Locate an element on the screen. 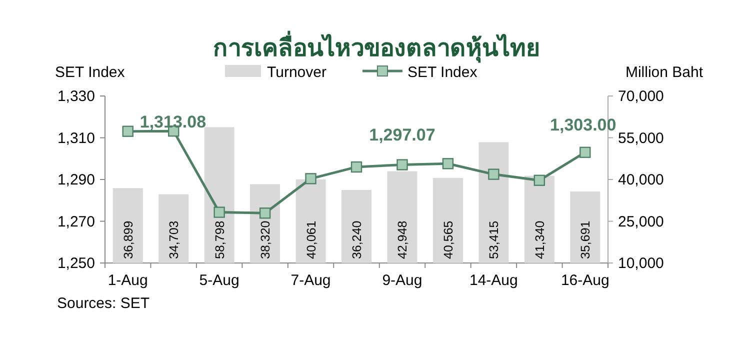  y2-tick-label: 25,000 is located at coordinates (641, 221).